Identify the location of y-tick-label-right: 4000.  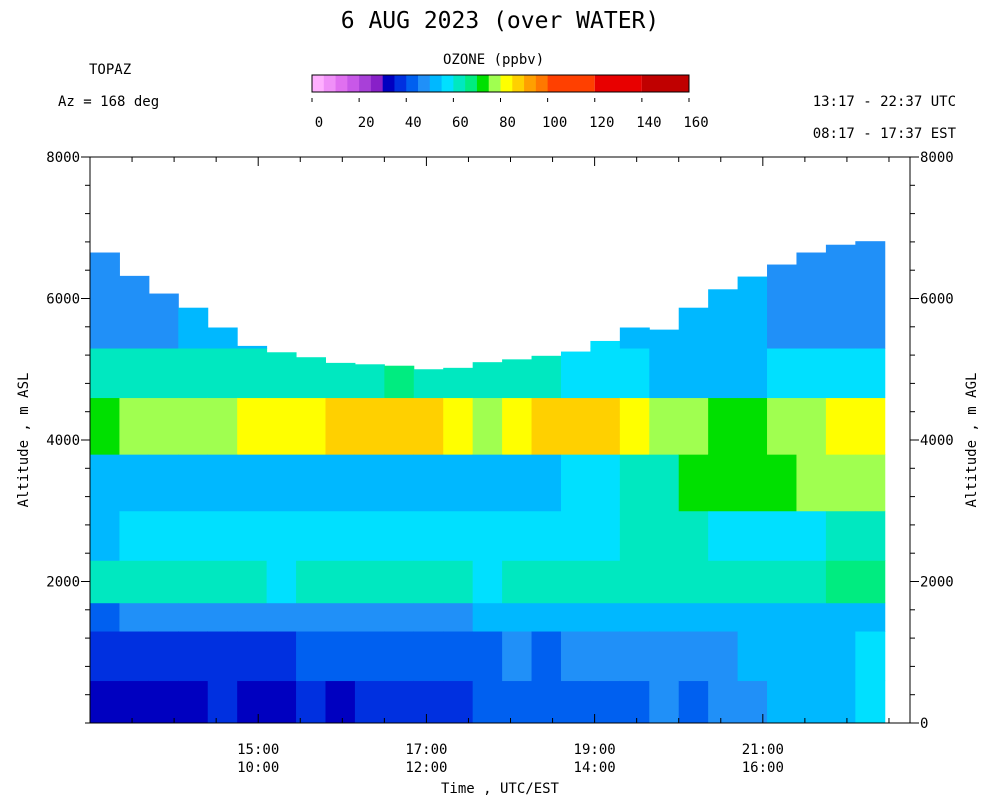
(937, 441).